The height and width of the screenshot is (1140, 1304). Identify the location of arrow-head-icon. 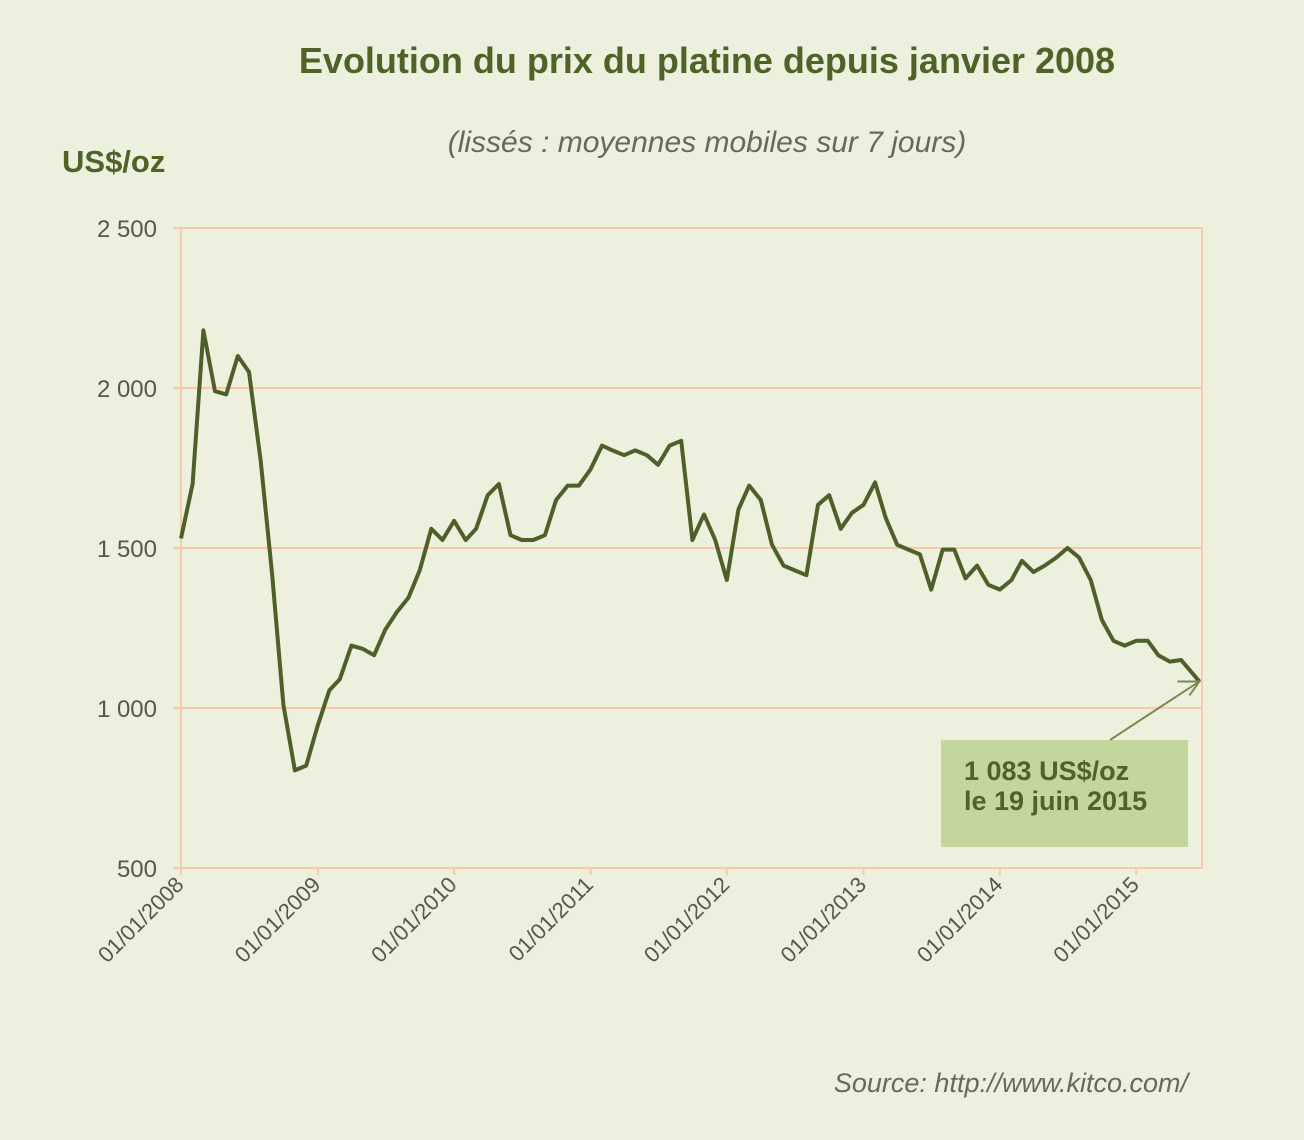
(1189, 688).